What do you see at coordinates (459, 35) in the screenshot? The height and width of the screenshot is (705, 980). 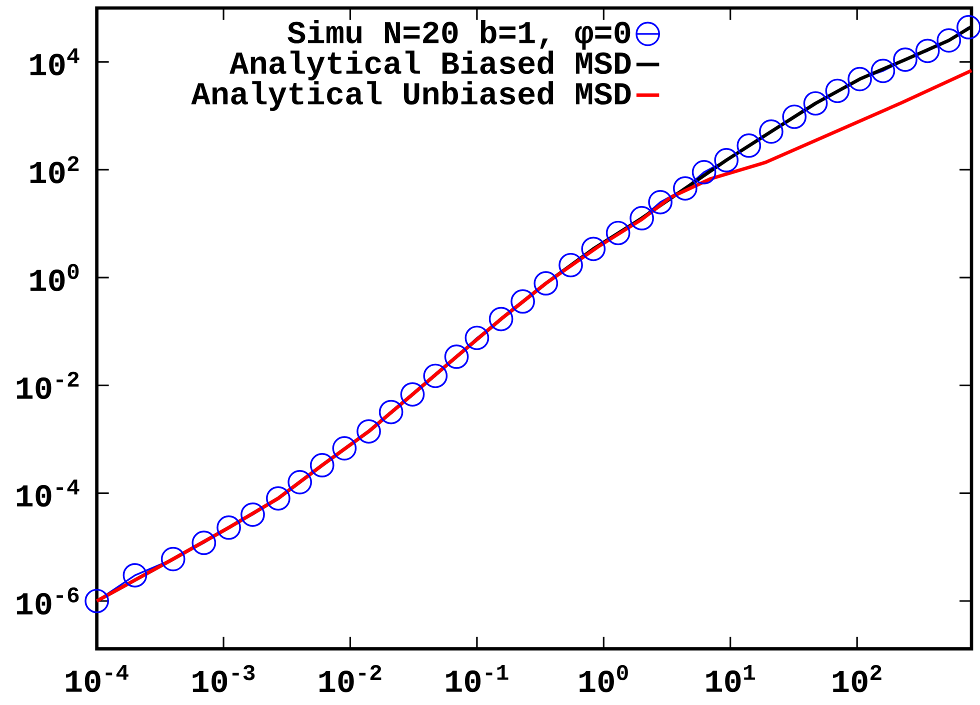 I see `legend-label: Simu N=20 b=1, φ=0` at bounding box center [459, 35].